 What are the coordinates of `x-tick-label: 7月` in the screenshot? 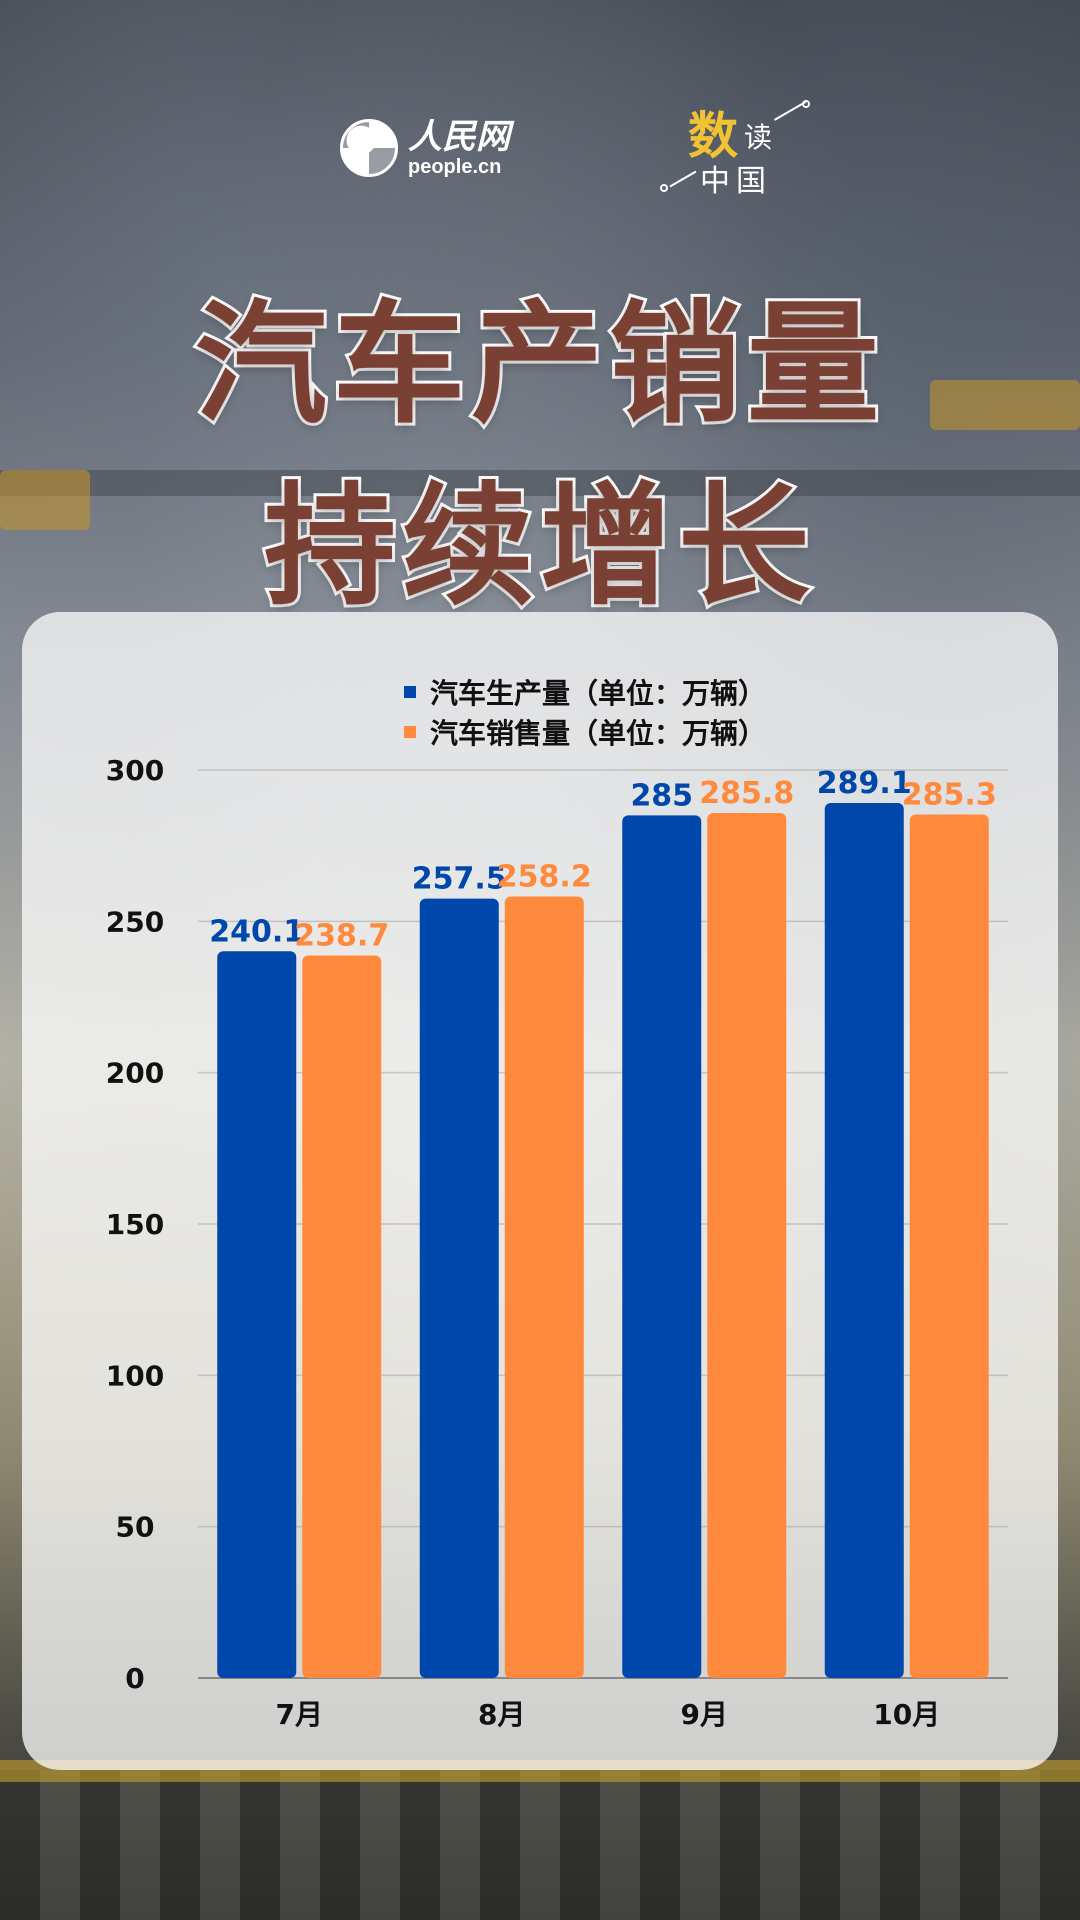 It's located at (299, 1714).